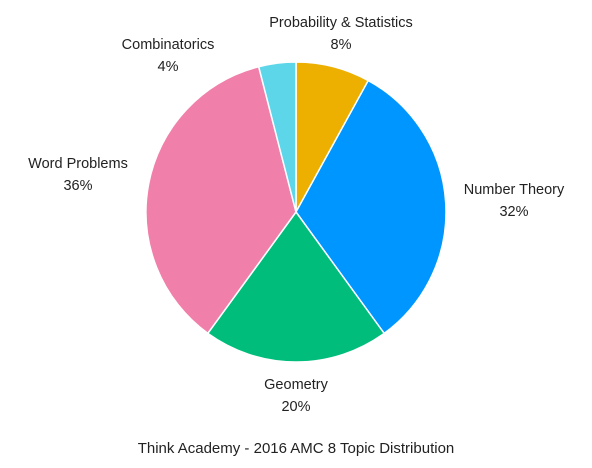 The width and height of the screenshot is (592, 468). I want to click on pie-slice-combinatorics, so click(277, 137).